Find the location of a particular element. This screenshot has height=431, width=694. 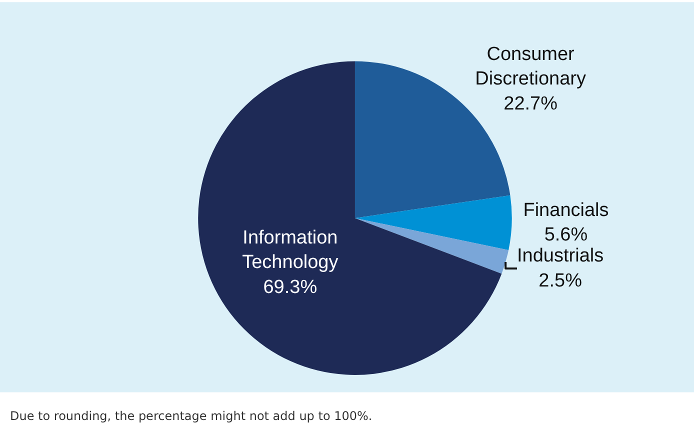

text: Due to rounding, the percentage might not add up to 100%. is located at coordinates (191, 416).